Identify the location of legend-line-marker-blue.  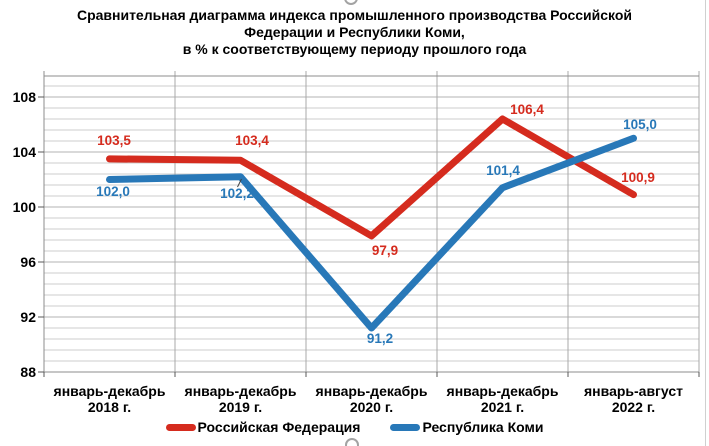
(405, 427).